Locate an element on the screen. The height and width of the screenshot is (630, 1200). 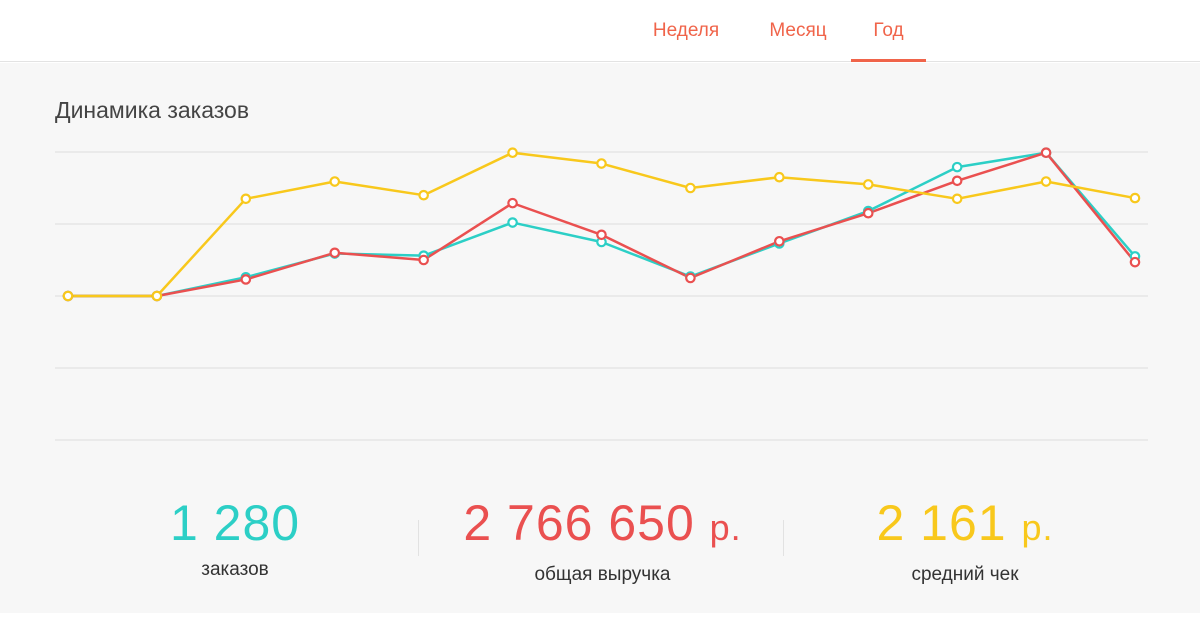
orders-value-line: 1 280 is located at coordinates (235, 523).